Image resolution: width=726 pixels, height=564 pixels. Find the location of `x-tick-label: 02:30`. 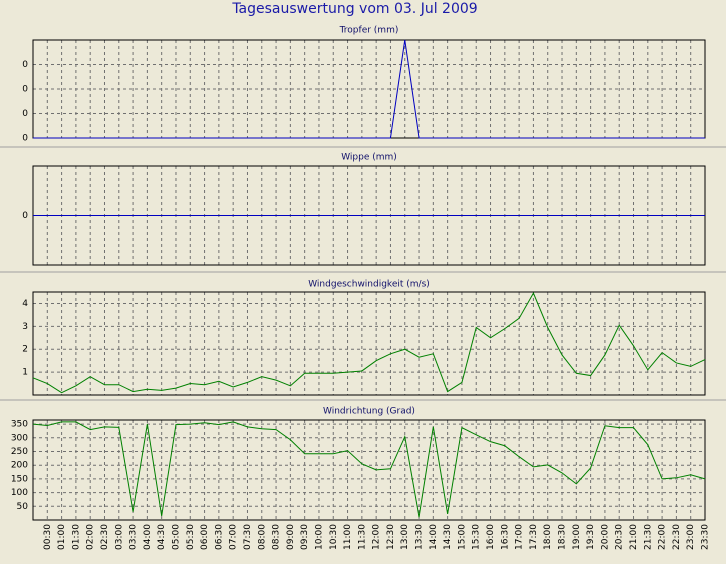

x-tick-label: 02:30 is located at coordinates (105, 537).